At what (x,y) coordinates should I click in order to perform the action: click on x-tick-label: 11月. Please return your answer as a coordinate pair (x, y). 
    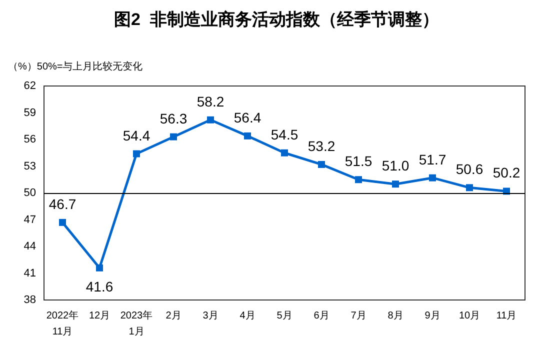
    Looking at the image, I should click on (506, 316).